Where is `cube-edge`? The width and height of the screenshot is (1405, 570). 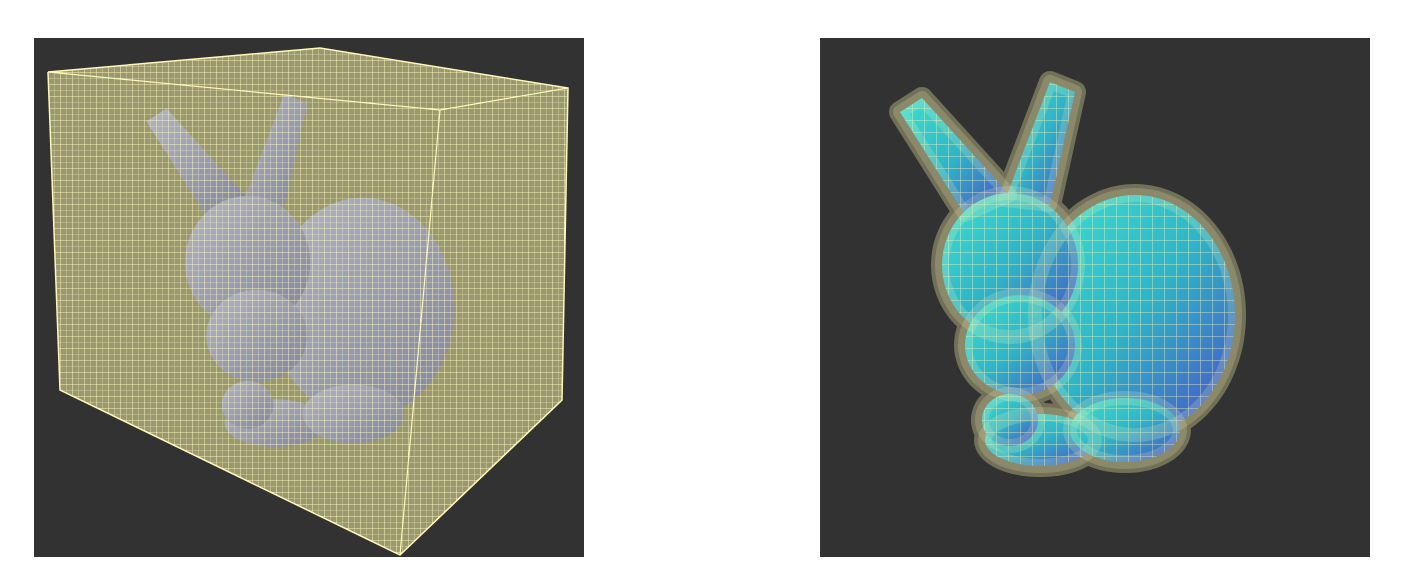 cube-edge is located at coordinates (420, 332).